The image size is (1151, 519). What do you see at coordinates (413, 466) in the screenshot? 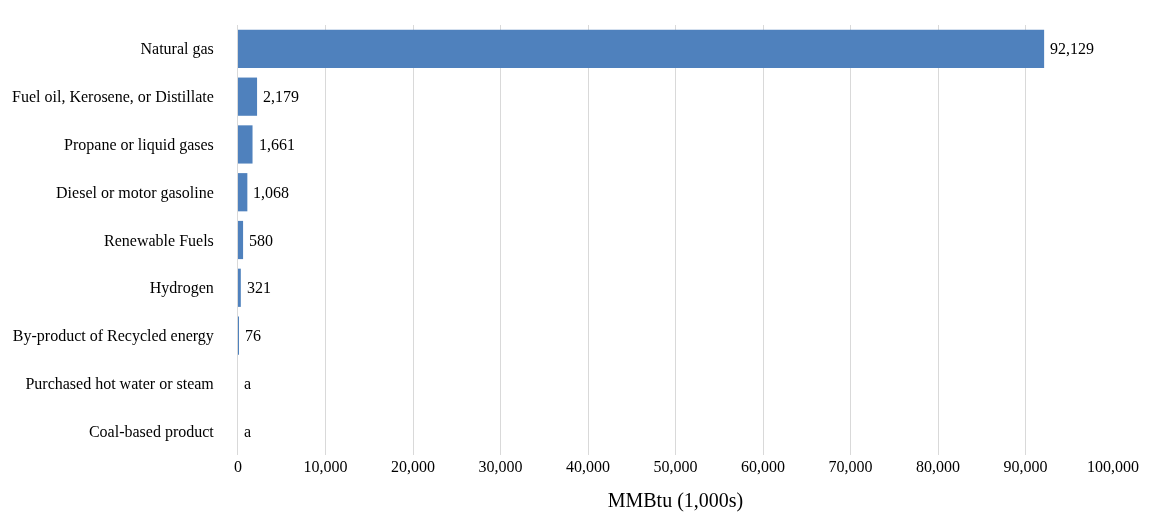
I see `x-tick-label: 20,000` at bounding box center [413, 466].